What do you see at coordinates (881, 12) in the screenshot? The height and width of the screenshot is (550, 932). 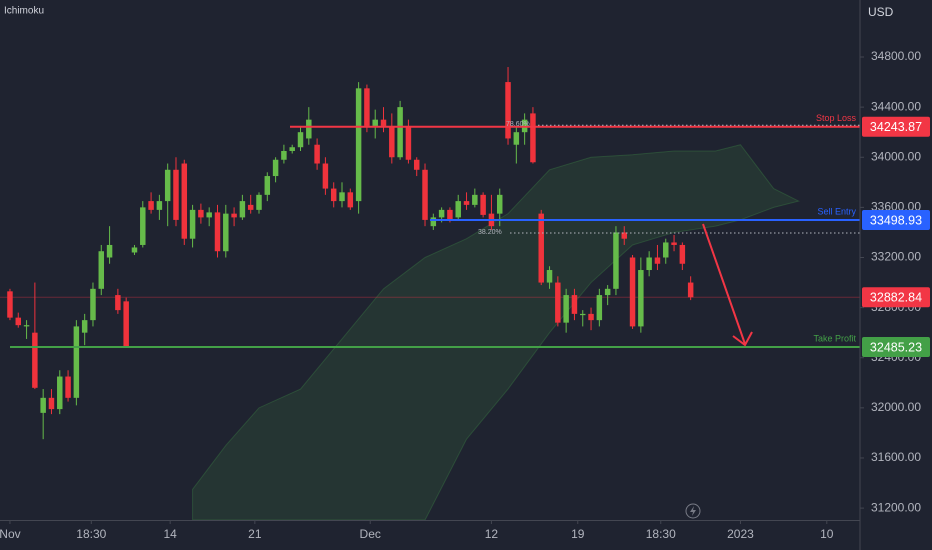 I see `currency-label: USD` at bounding box center [881, 12].